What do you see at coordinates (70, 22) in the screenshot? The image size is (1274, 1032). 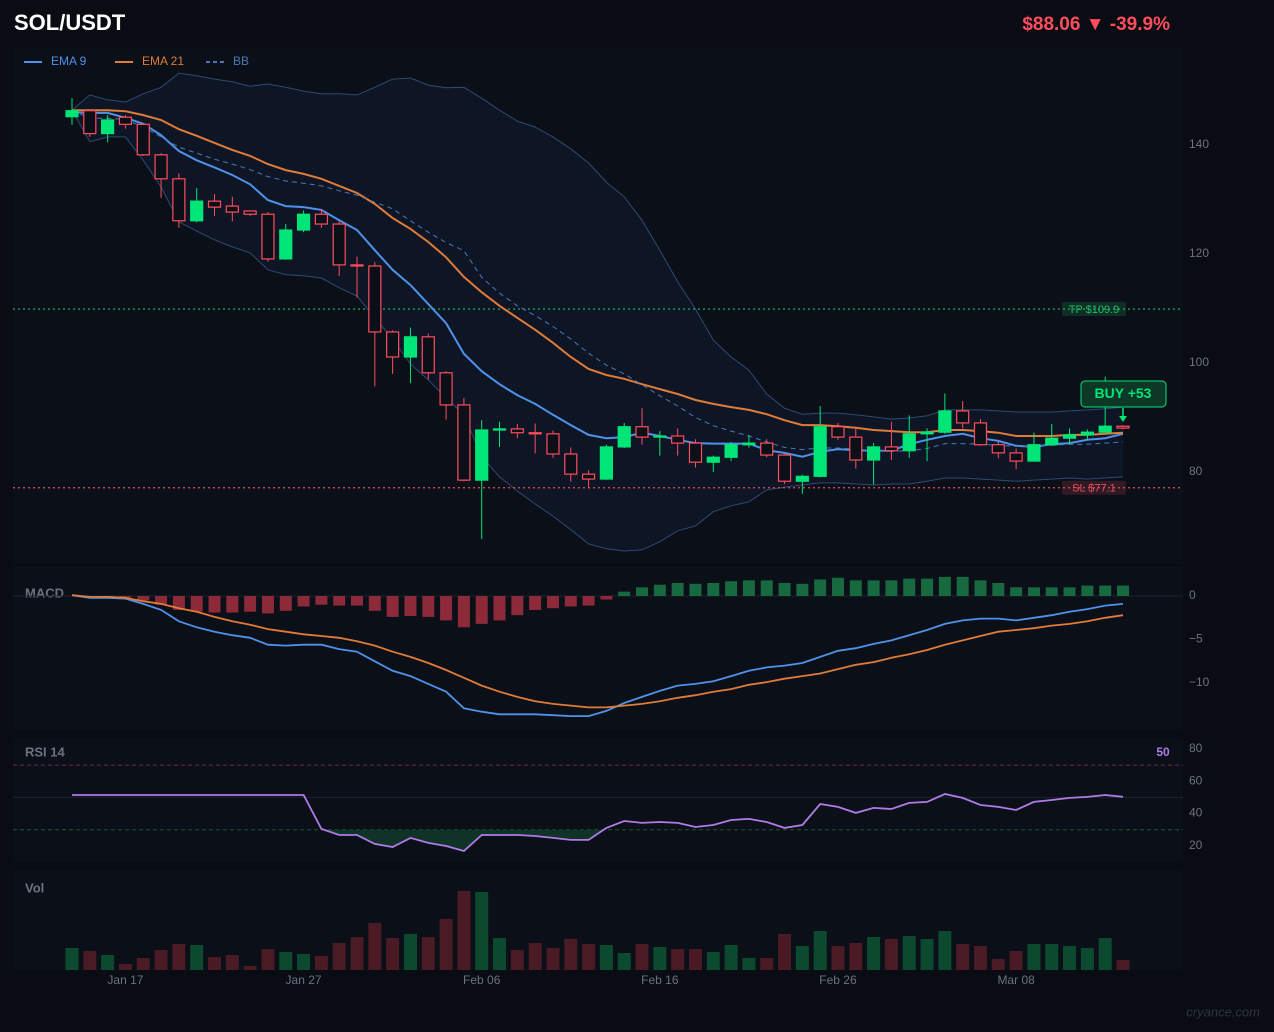 I see `chart-title: SOL/USDT` at bounding box center [70, 22].